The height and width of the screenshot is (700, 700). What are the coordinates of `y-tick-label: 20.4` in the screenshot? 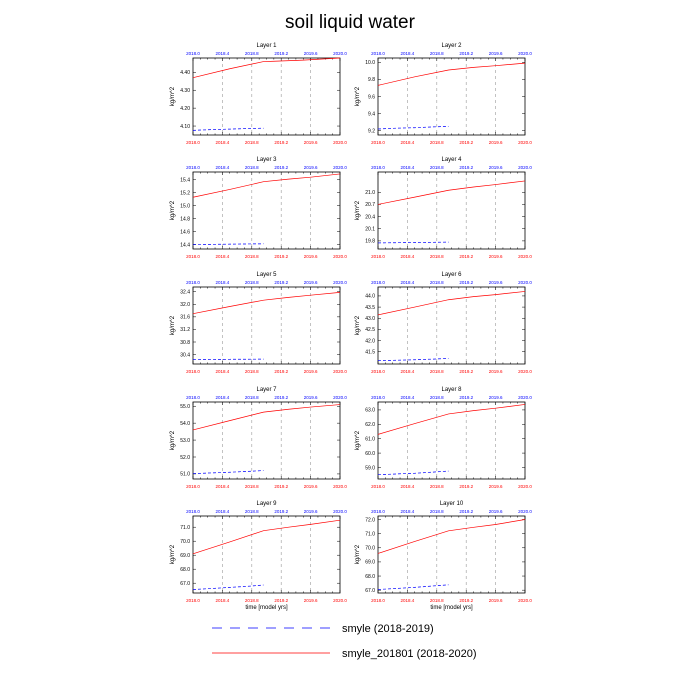 It's located at (370, 217).